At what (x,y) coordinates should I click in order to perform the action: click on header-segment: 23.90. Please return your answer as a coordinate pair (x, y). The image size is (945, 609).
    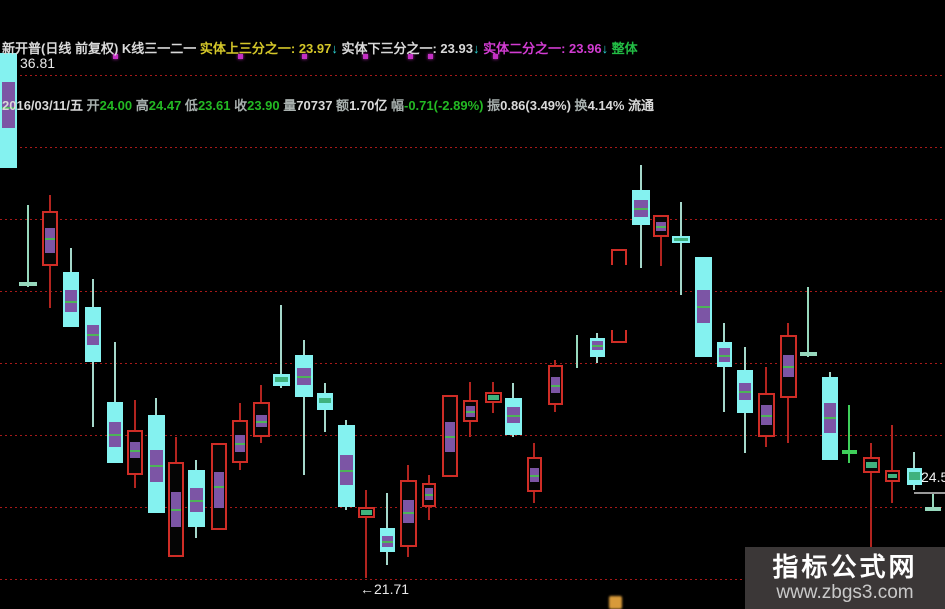
    Looking at the image, I should click on (265, 105).